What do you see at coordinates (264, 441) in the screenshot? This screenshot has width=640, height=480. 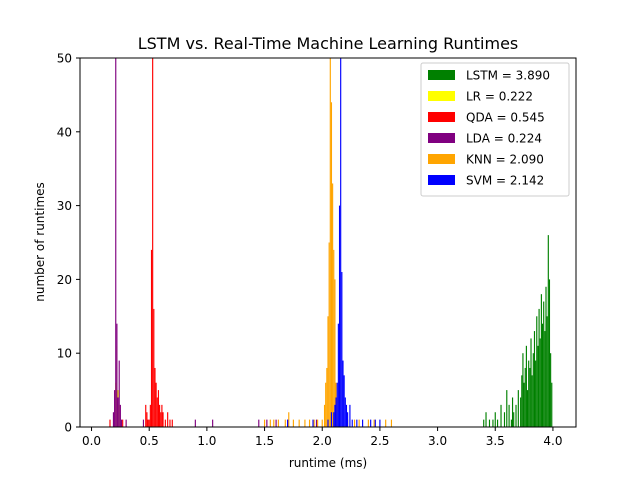 I see `x-tick-label: 1.5` at bounding box center [264, 441].